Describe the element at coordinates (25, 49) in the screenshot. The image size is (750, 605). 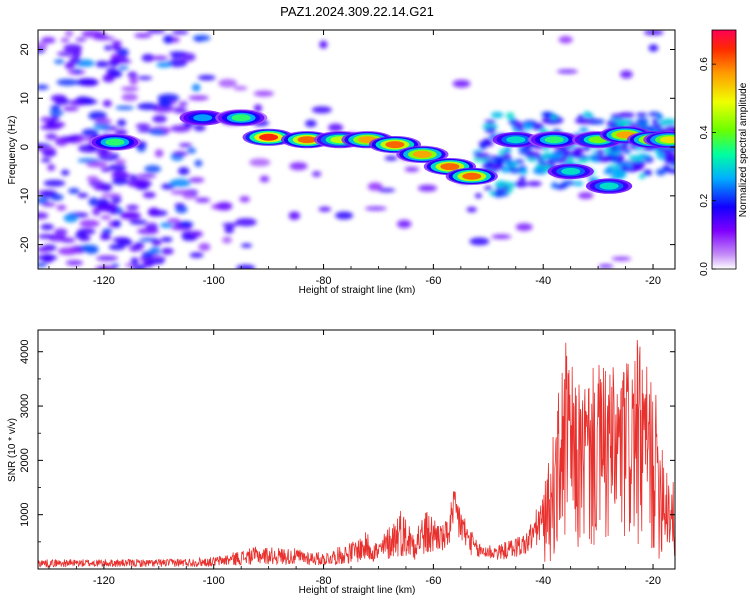
I see `heatmap-y-tick-label: 20` at that location.